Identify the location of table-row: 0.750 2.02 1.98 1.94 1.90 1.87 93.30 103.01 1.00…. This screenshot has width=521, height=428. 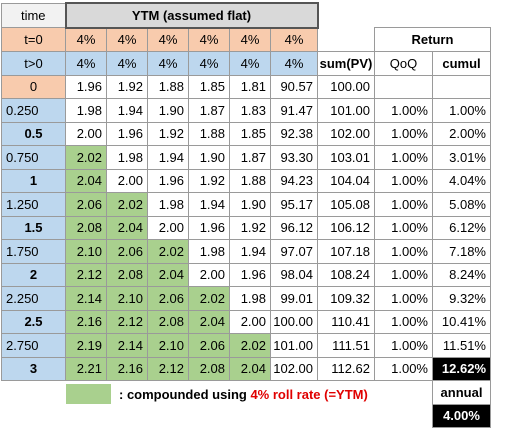
(246, 157).